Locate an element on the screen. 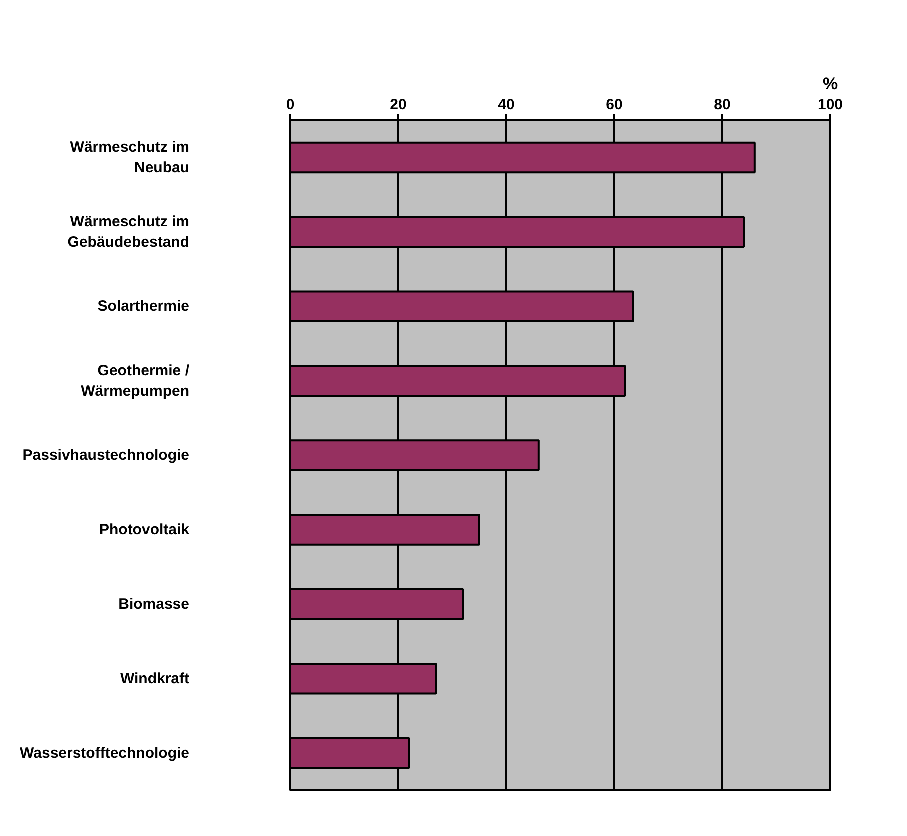 This screenshot has height=836, width=907. x-tick-label: 60 is located at coordinates (614, 105).